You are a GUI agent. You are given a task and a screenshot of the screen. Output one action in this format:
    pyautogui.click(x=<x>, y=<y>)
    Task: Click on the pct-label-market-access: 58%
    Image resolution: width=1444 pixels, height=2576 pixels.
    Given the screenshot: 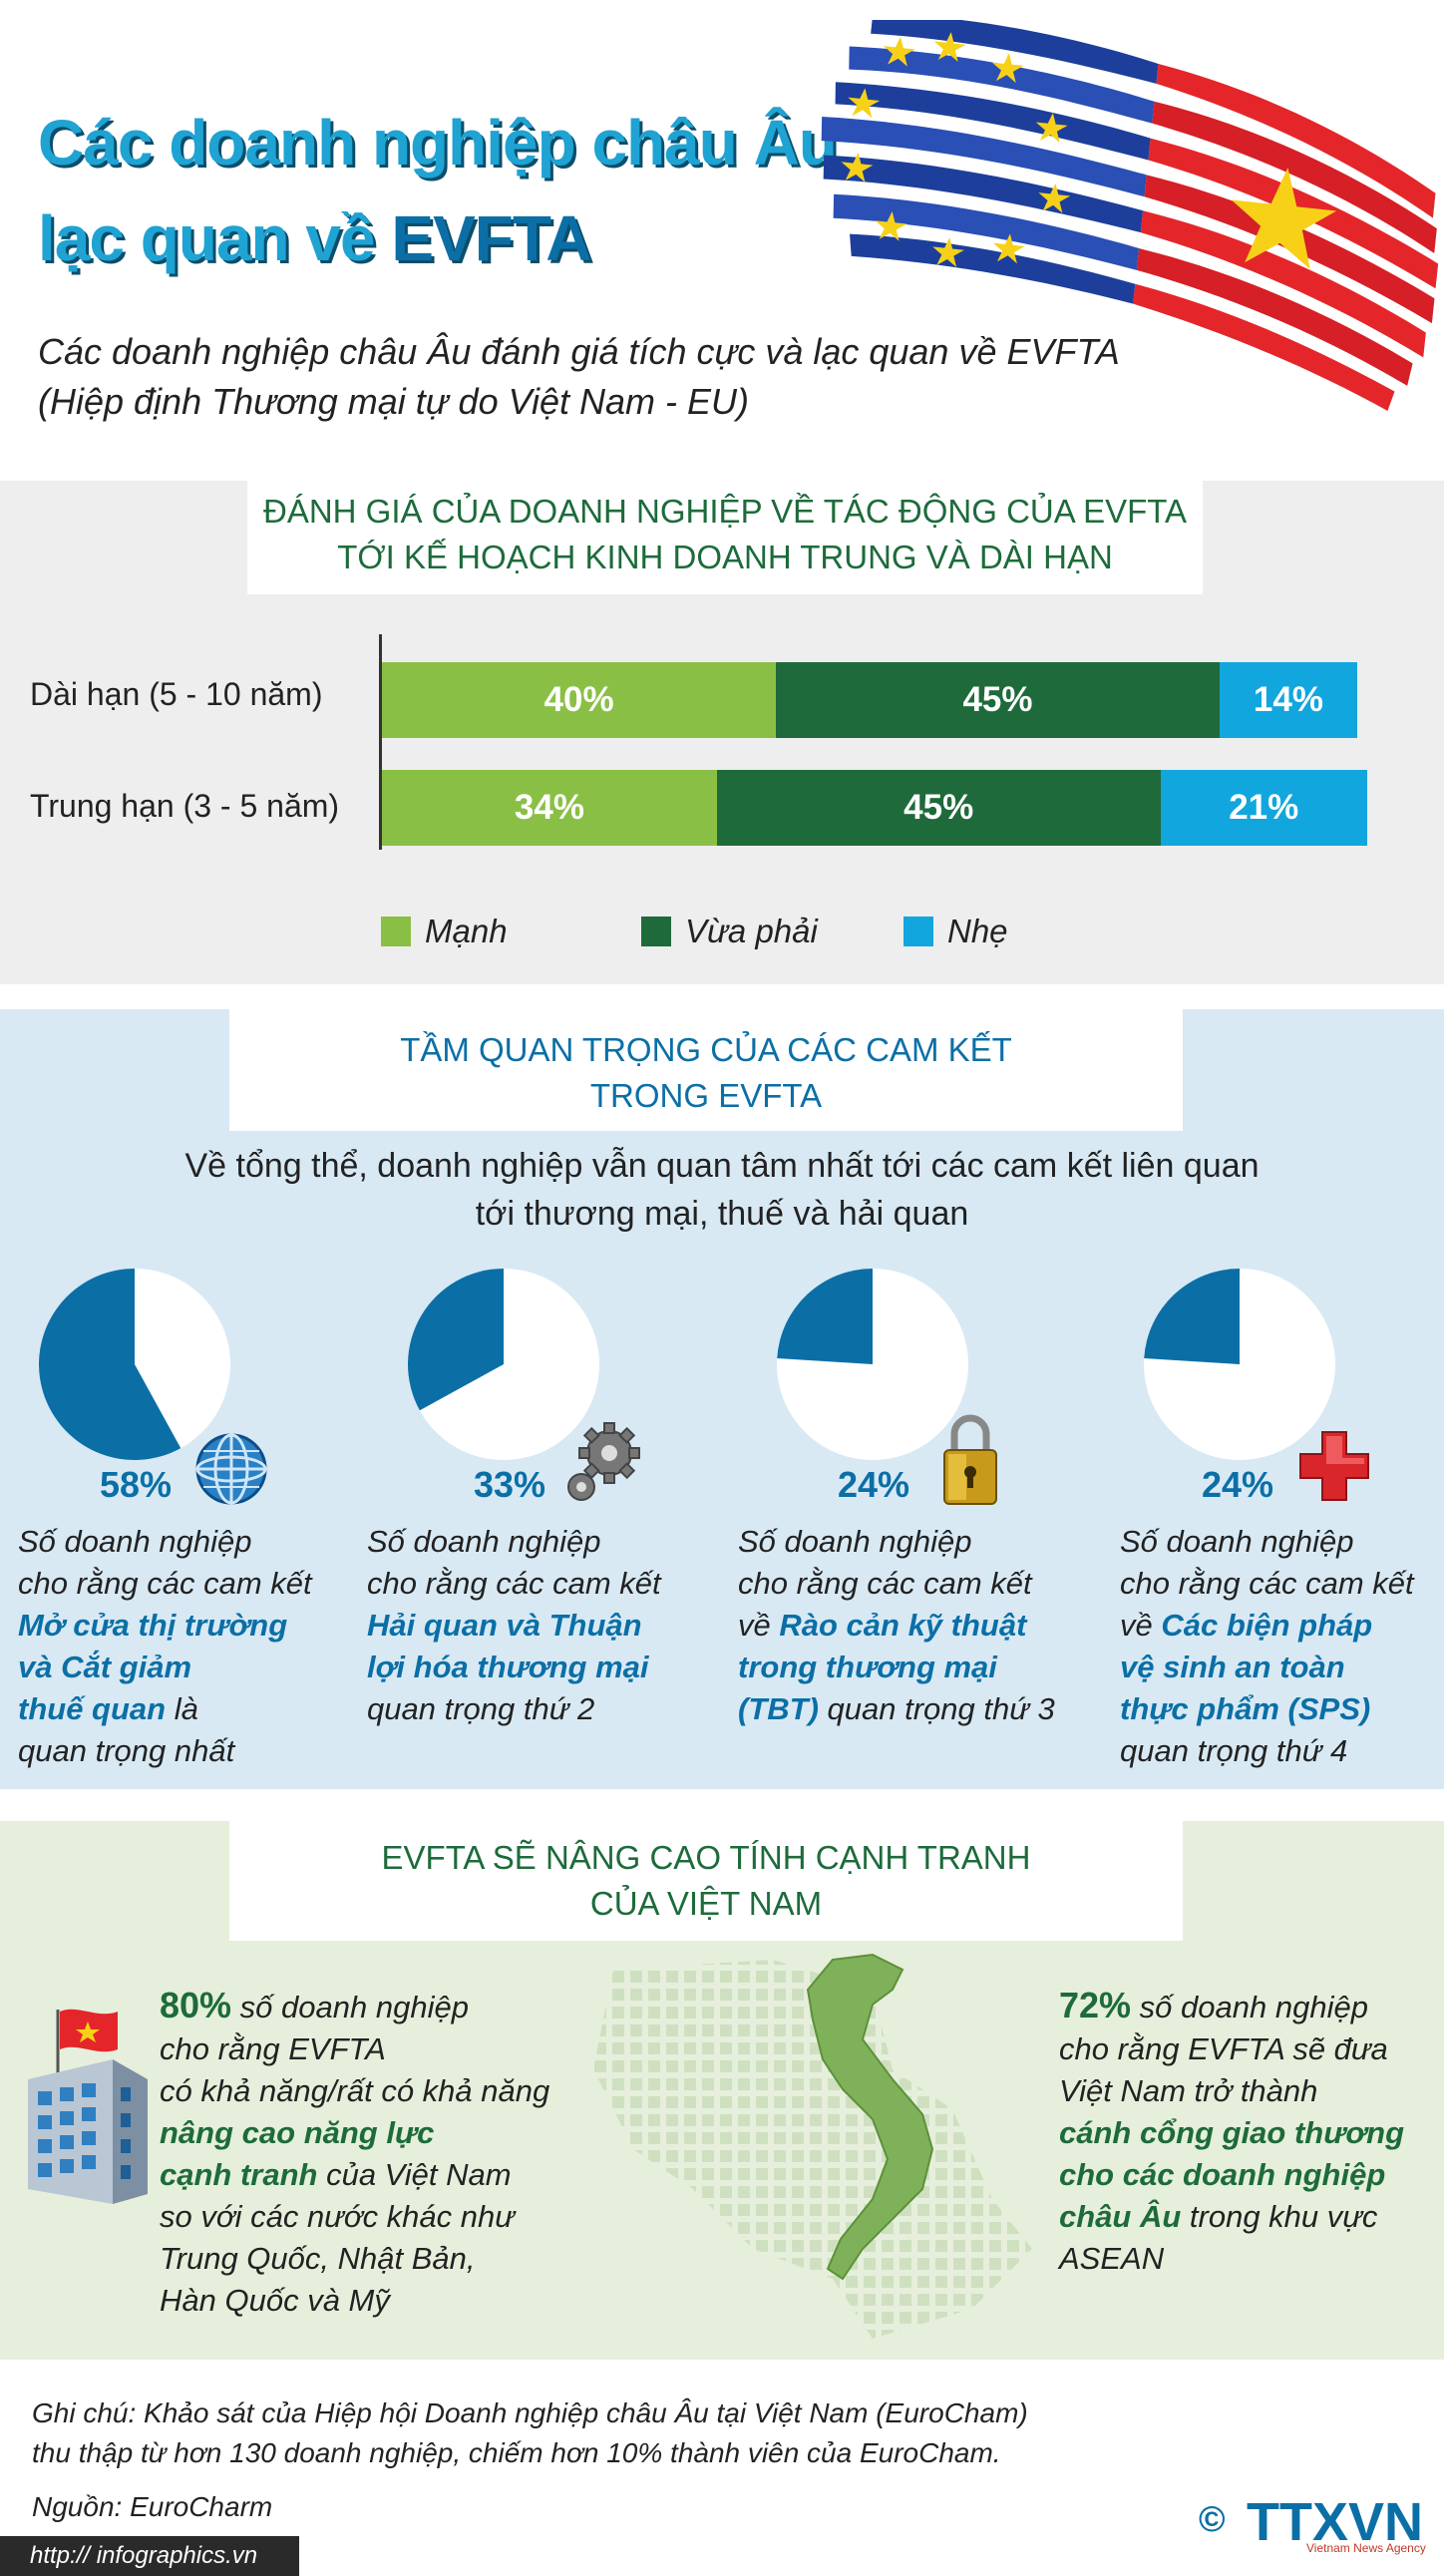 What is the action you would take?
    pyautogui.click(x=136, y=1485)
    